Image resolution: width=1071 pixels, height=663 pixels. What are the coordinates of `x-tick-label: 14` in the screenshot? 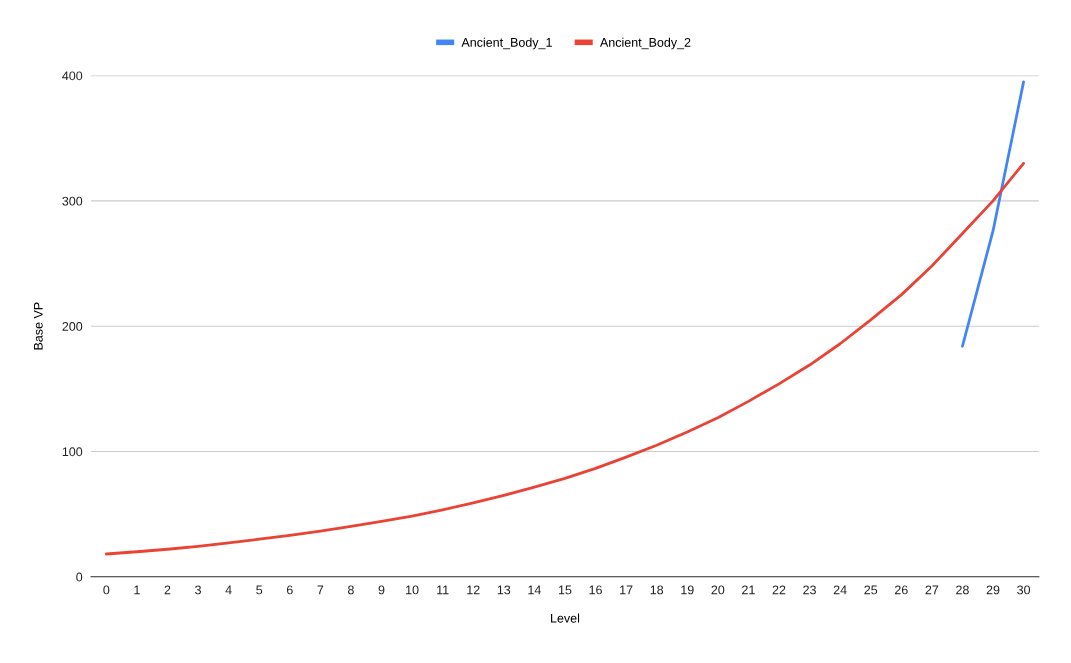 It's located at (534, 590).